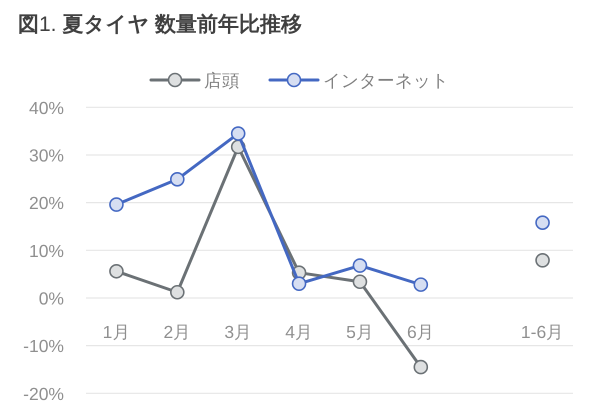 This screenshot has width=600, height=420. Describe the element at coordinates (46, 250) in the screenshot. I see `y-tick-label: 10%` at that location.